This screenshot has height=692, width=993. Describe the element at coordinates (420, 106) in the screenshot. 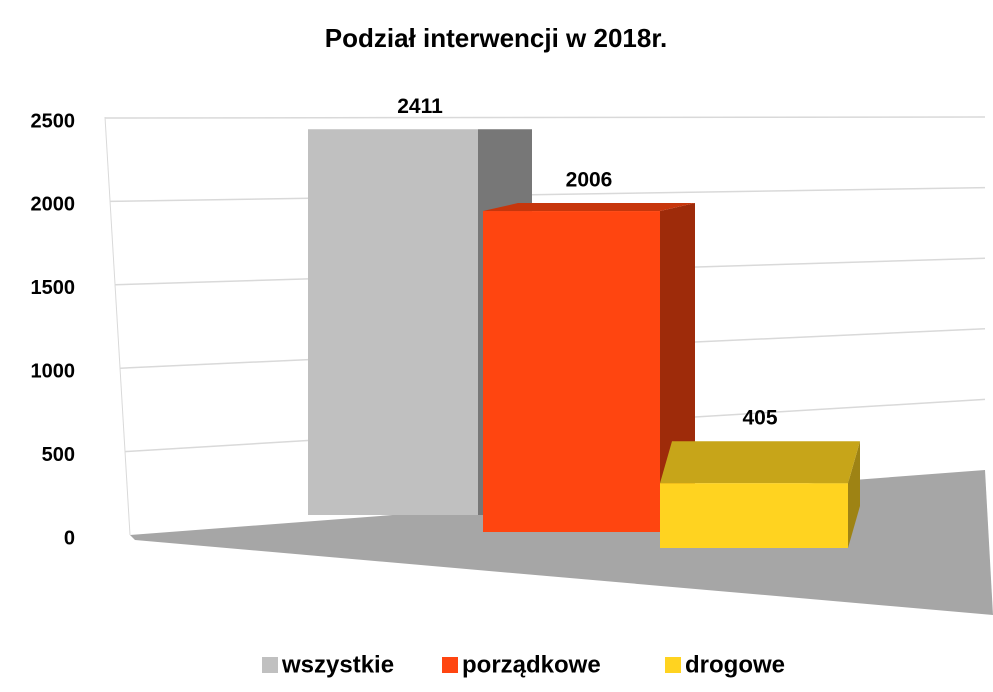

I see `data-label: 2411` at that location.